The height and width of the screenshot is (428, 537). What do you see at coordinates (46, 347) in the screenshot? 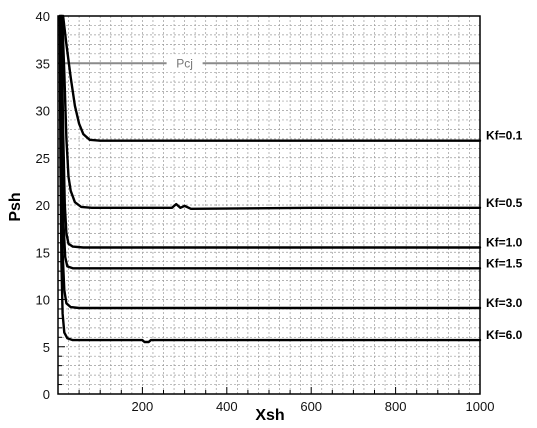
I see `y-tick-label: 5` at bounding box center [46, 347].